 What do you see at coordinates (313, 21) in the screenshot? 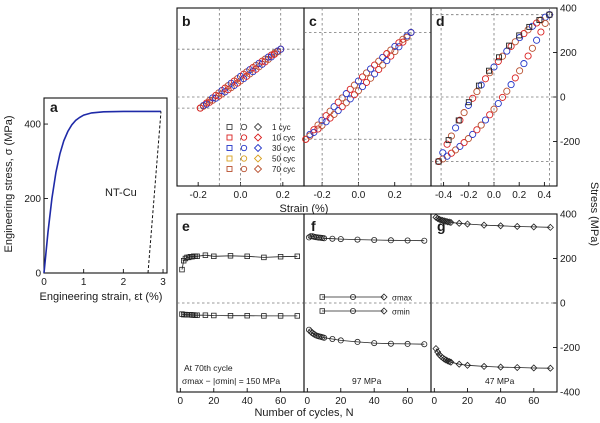
I see `panel-c: c` at bounding box center [313, 21].